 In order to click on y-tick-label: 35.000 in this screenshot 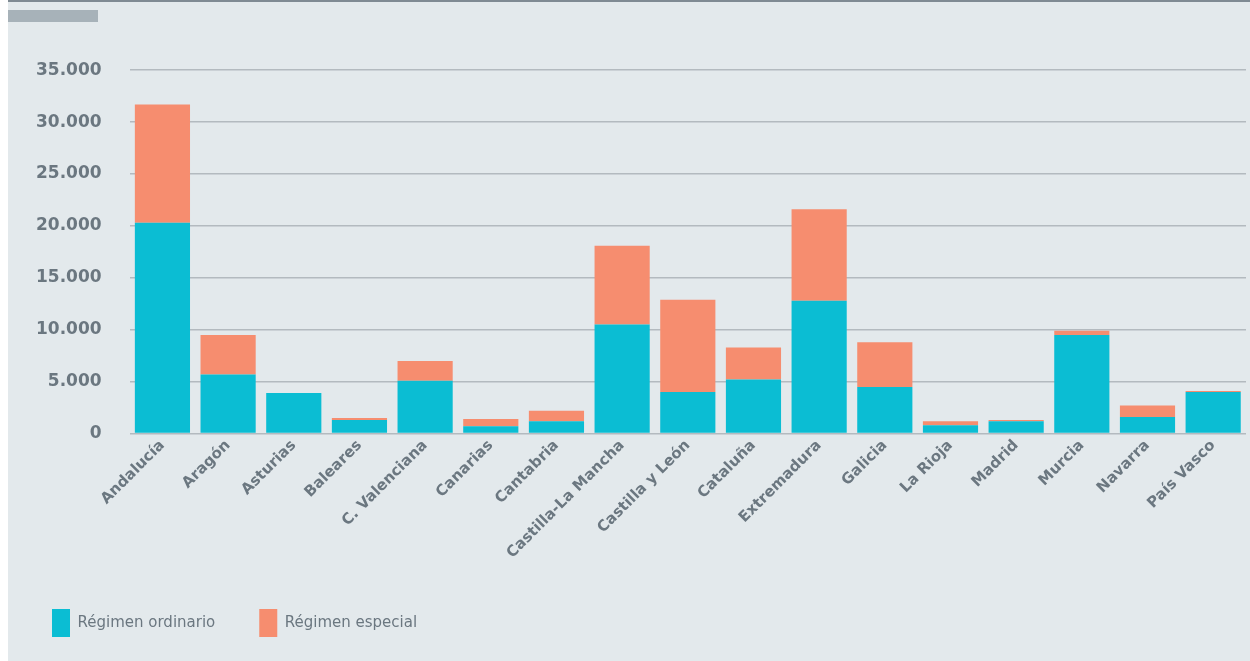, I will do `click(68, 68)`.